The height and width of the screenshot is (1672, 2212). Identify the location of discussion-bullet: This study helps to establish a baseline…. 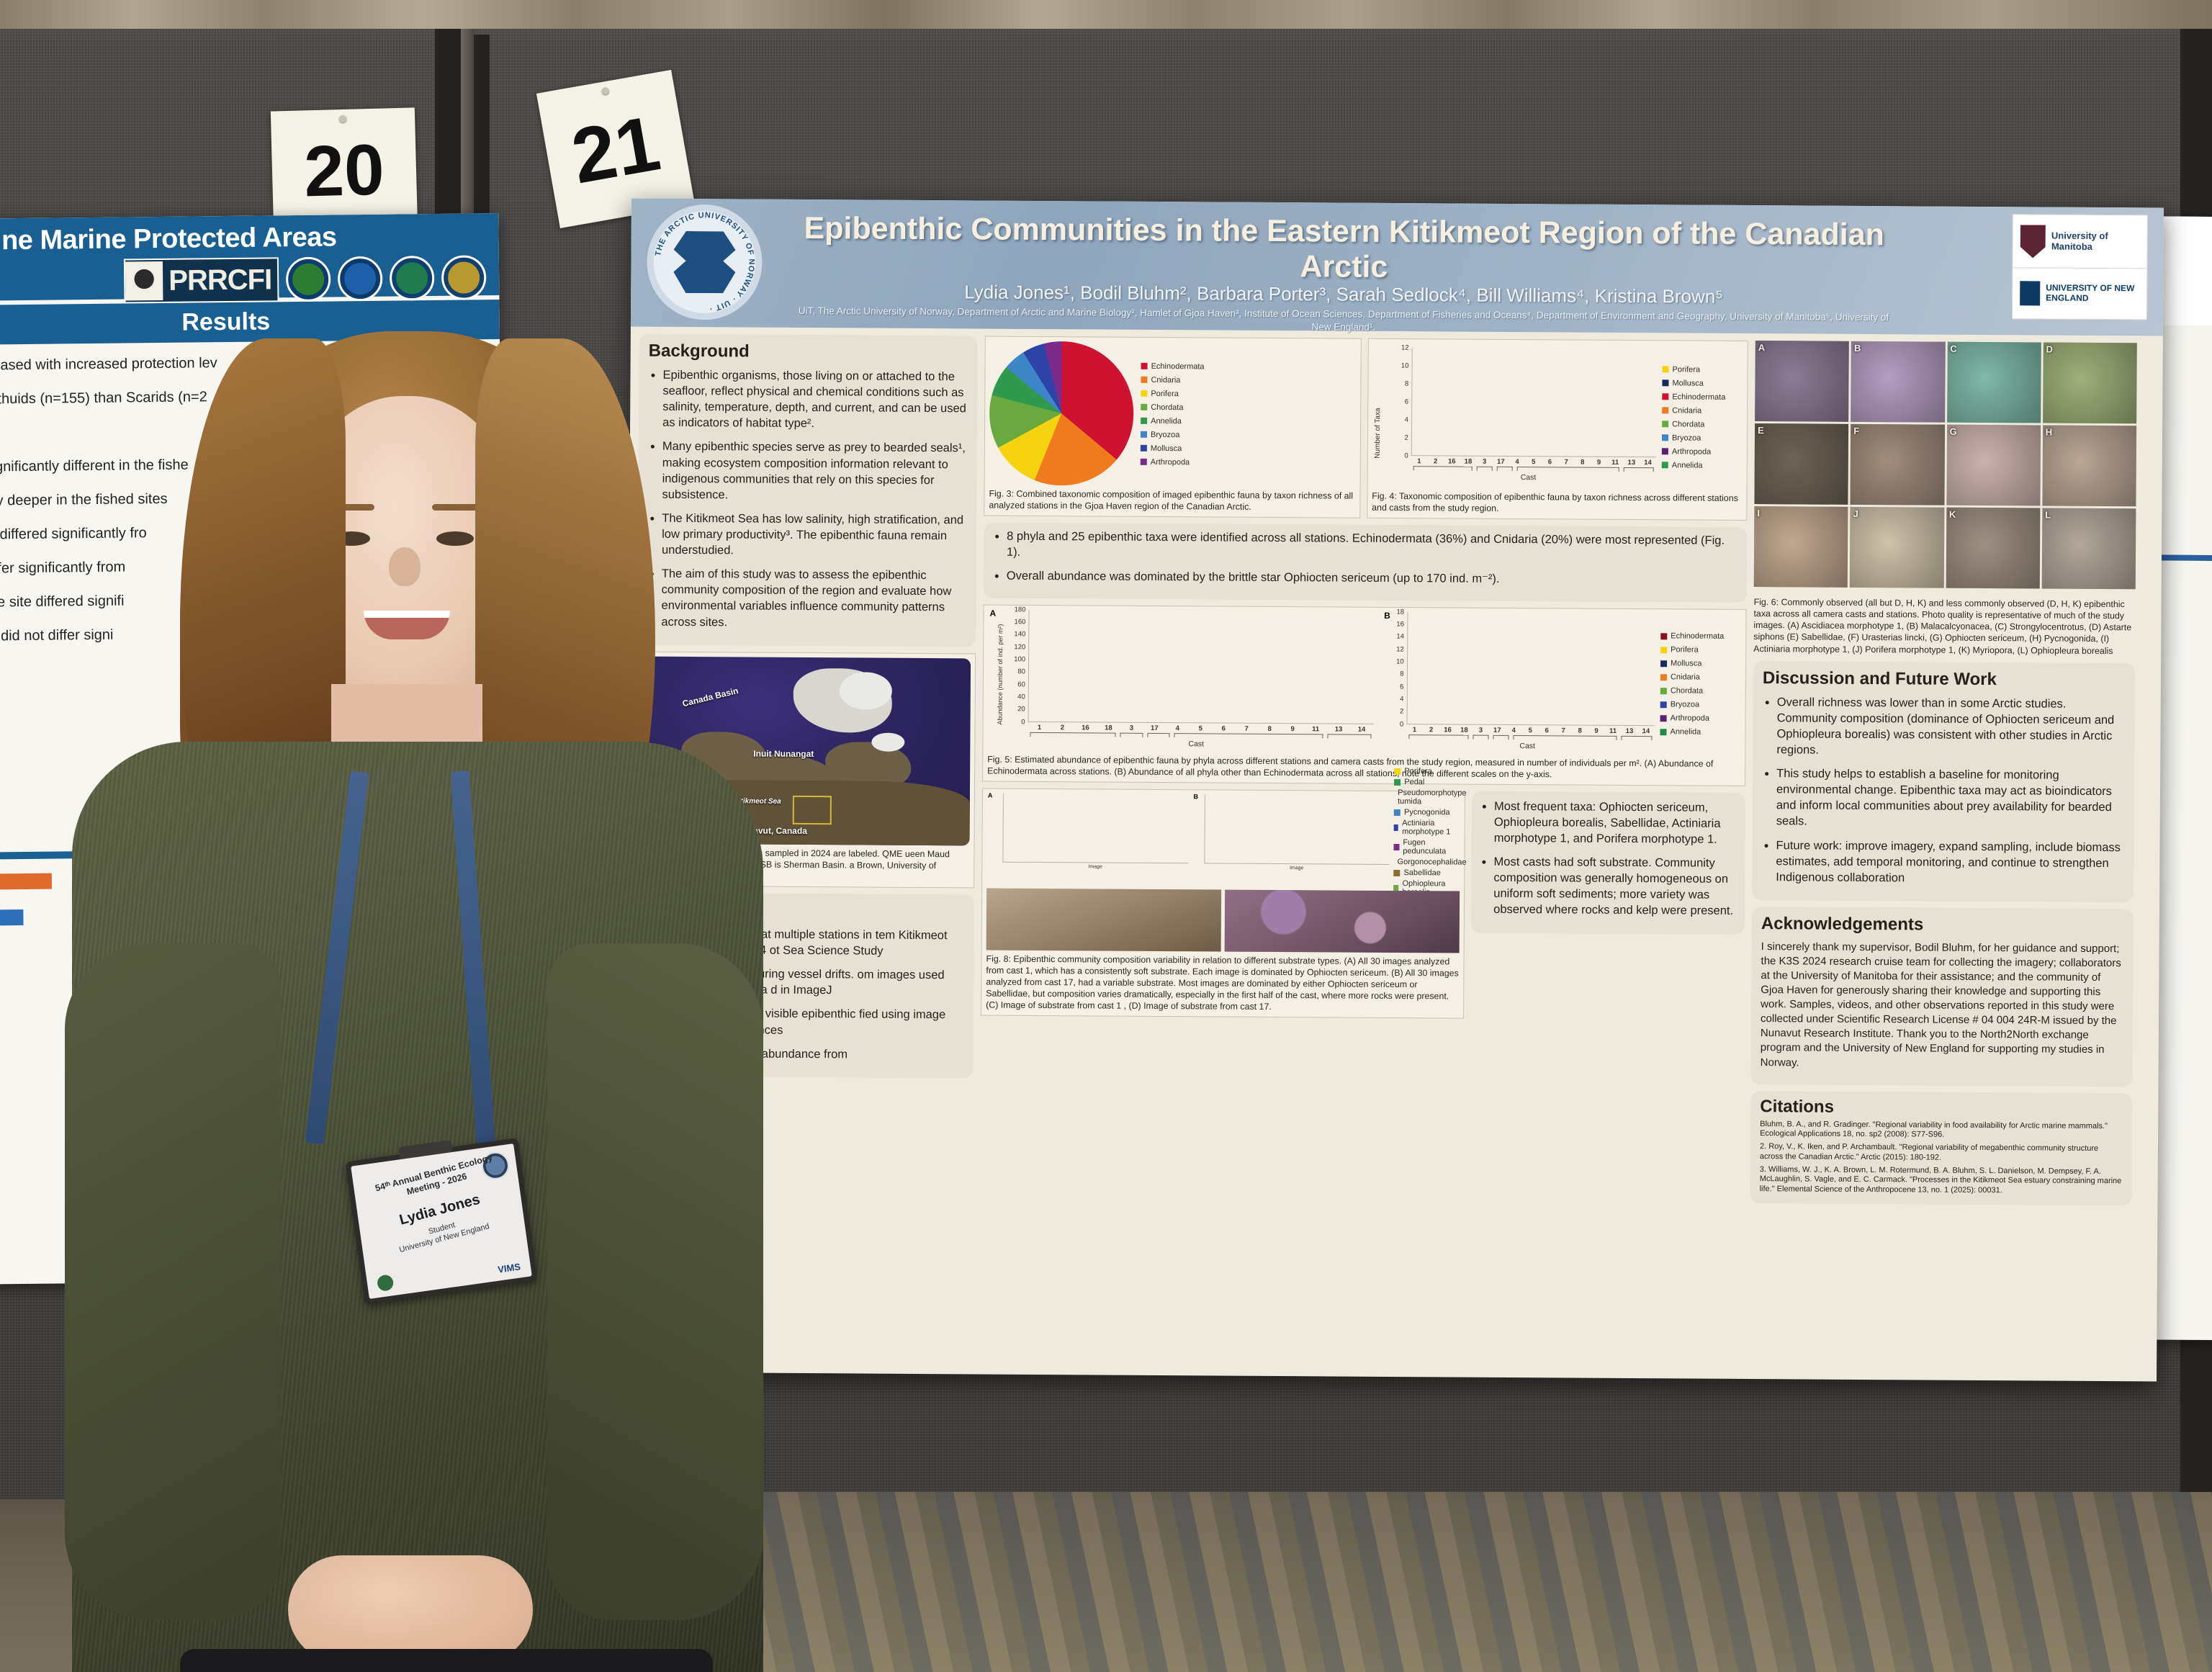
(1951, 798).